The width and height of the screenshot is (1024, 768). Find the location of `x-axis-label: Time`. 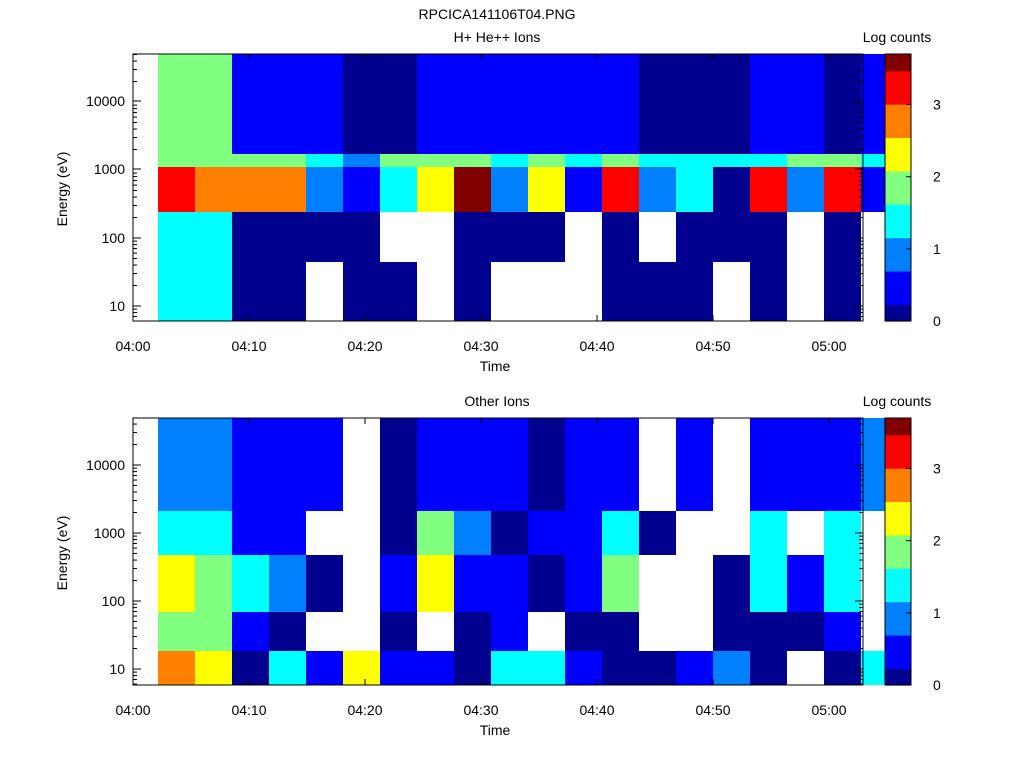

x-axis-label: Time is located at coordinates (495, 730).